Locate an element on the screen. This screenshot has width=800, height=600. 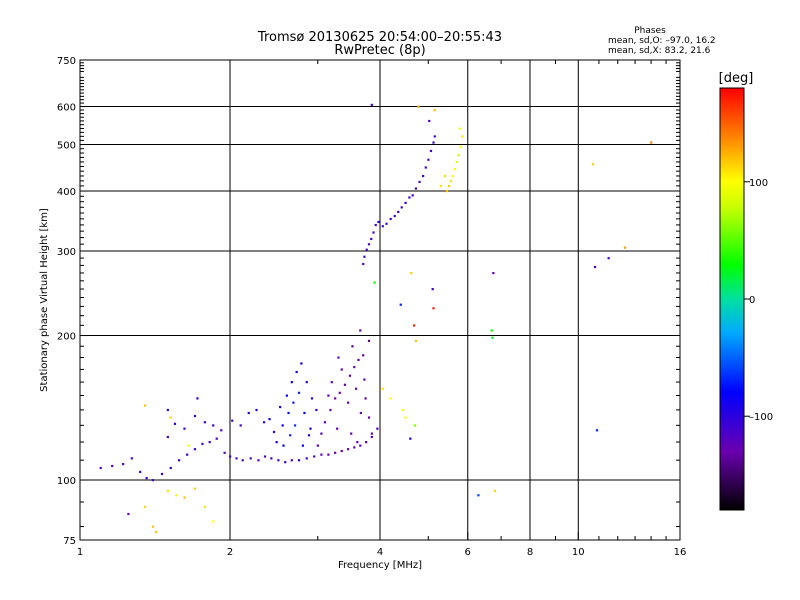
x-tick-label: 4 is located at coordinates (380, 552).